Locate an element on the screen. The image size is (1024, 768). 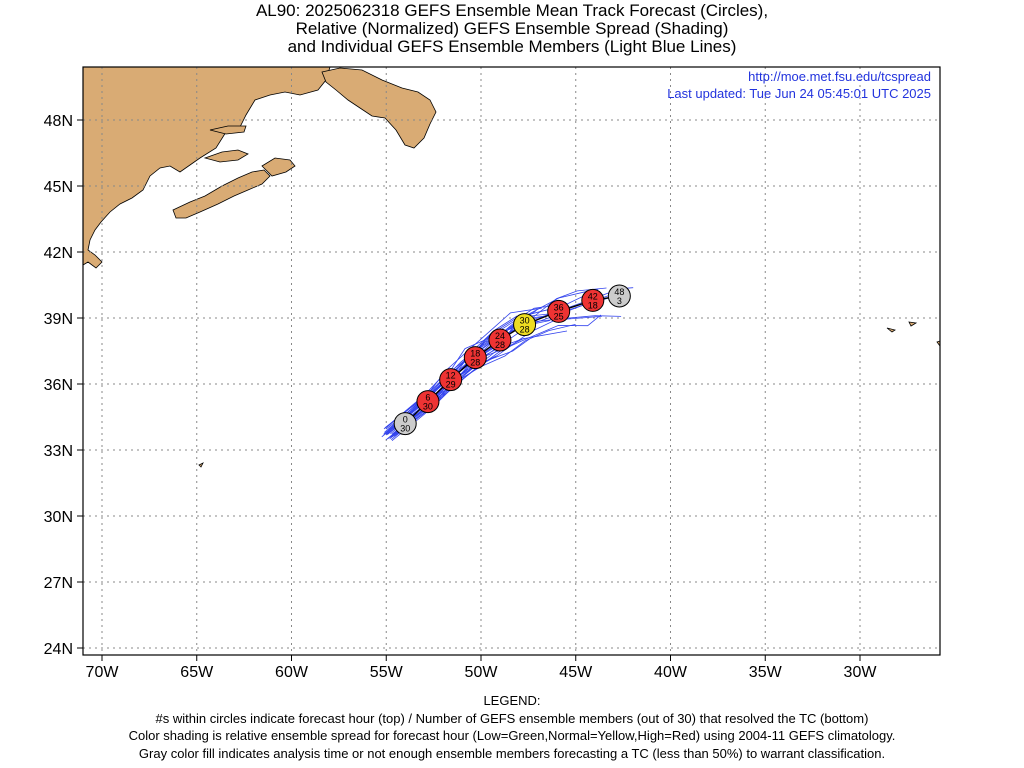
tick-label-lat: 36N is located at coordinates (58, 385).